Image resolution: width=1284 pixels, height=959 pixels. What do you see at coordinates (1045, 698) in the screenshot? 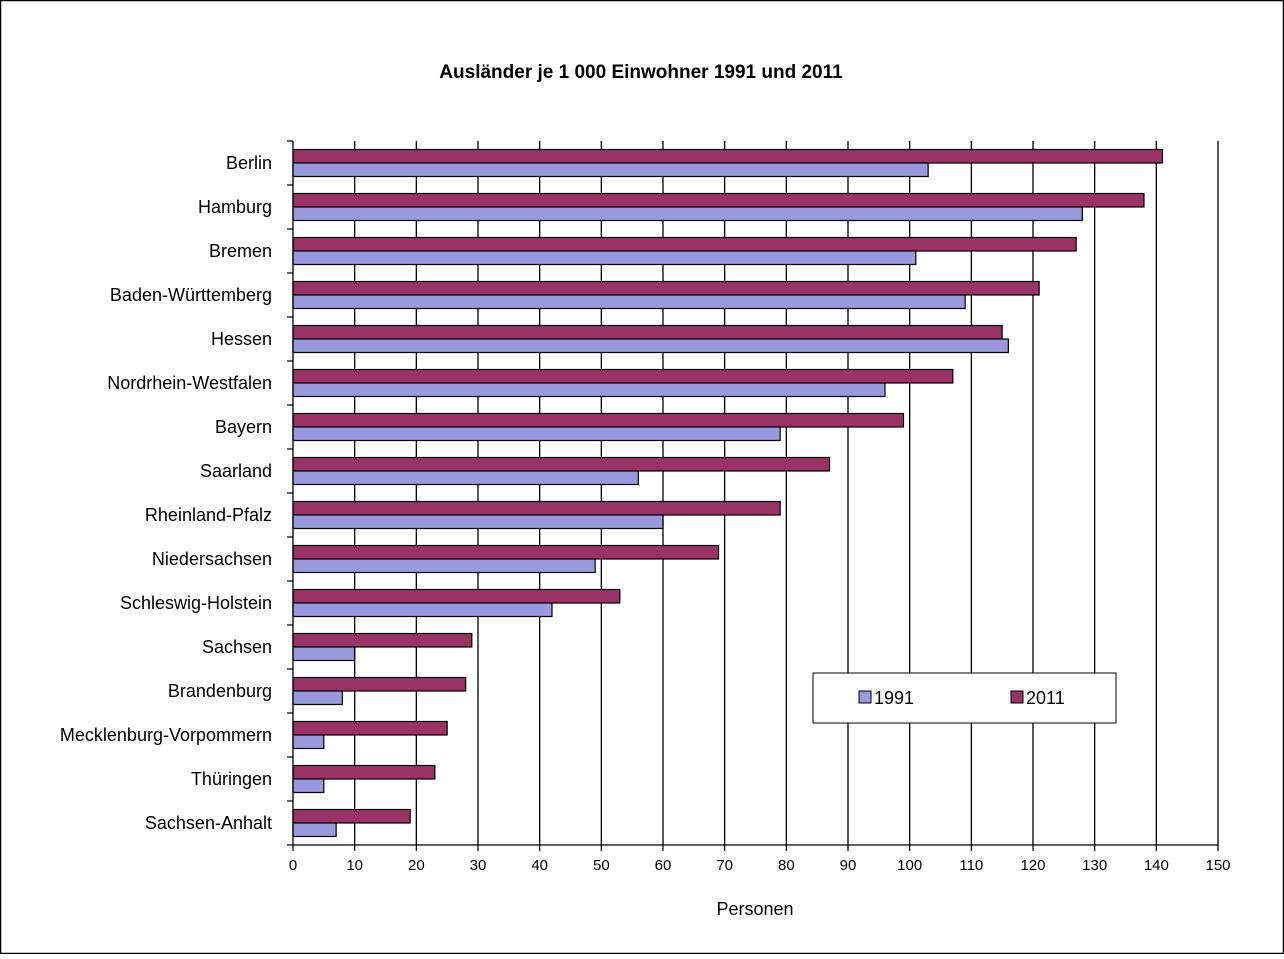
I see `legend-label-2011: 2011` at bounding box center [1045, 698].